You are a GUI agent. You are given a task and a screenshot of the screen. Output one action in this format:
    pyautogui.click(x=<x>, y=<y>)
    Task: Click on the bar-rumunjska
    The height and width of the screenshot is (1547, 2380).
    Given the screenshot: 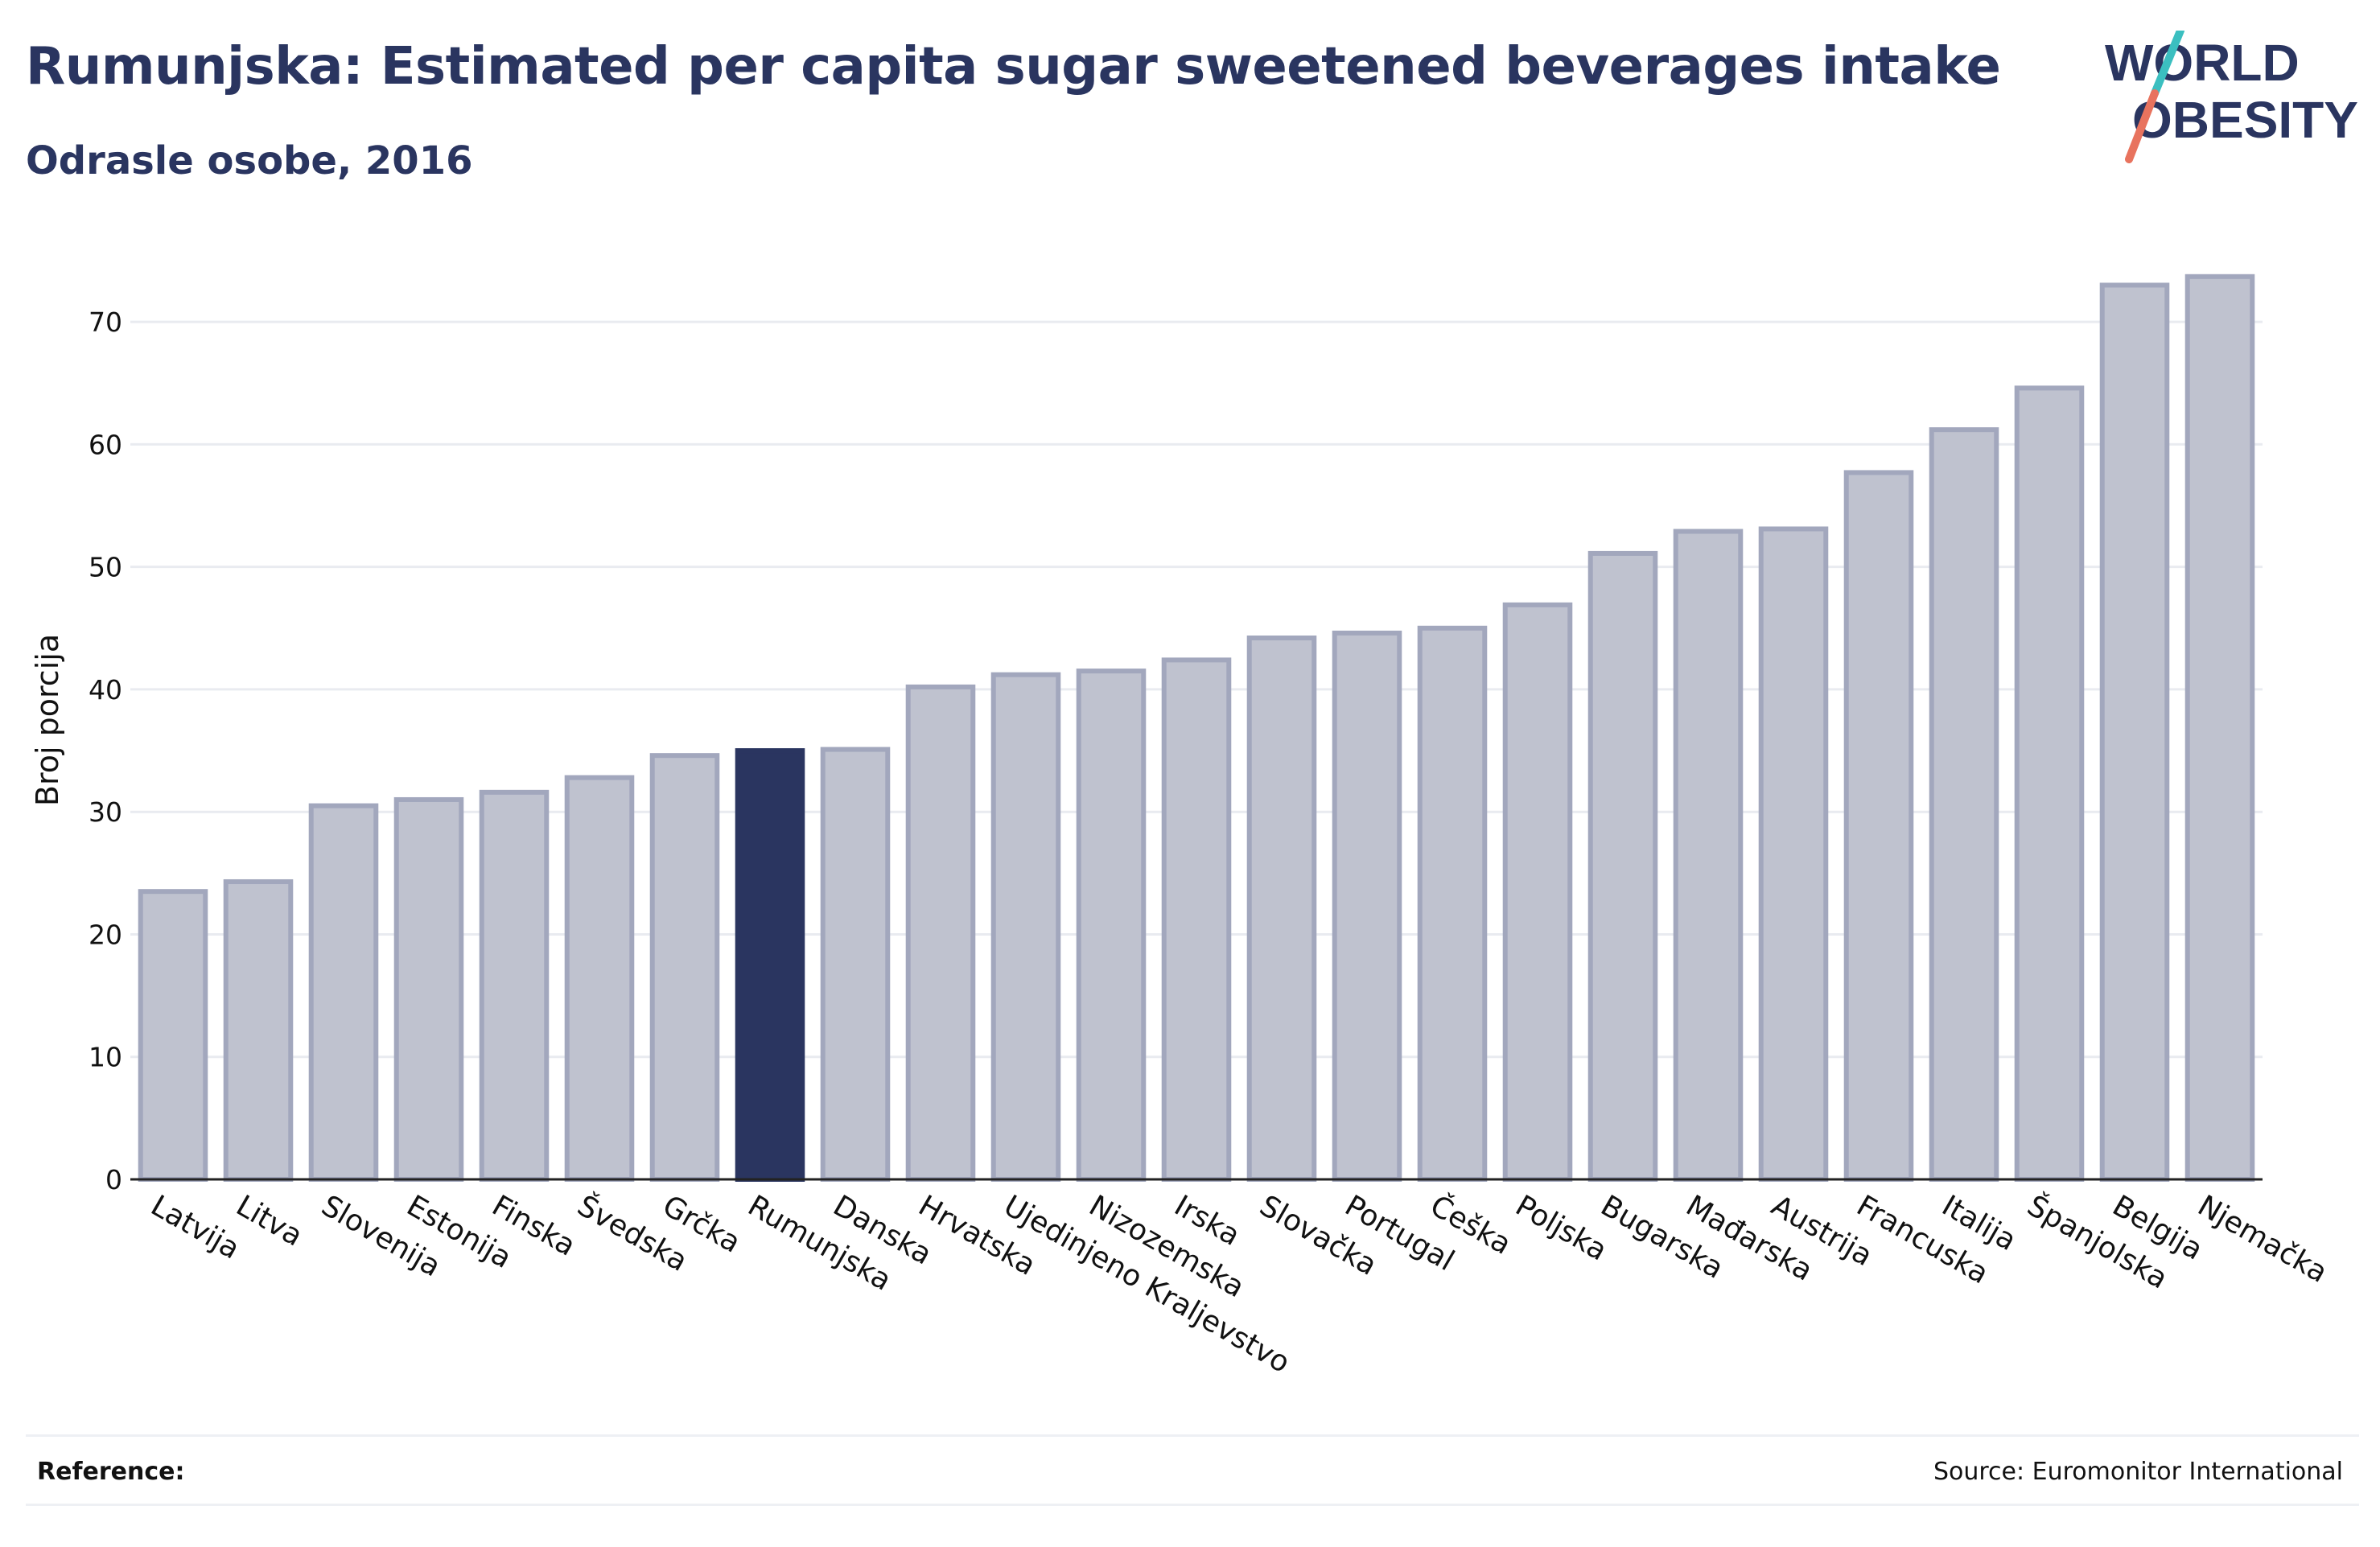 What is the action you would take?
    pyautogui.click(x=770, y=965)
    